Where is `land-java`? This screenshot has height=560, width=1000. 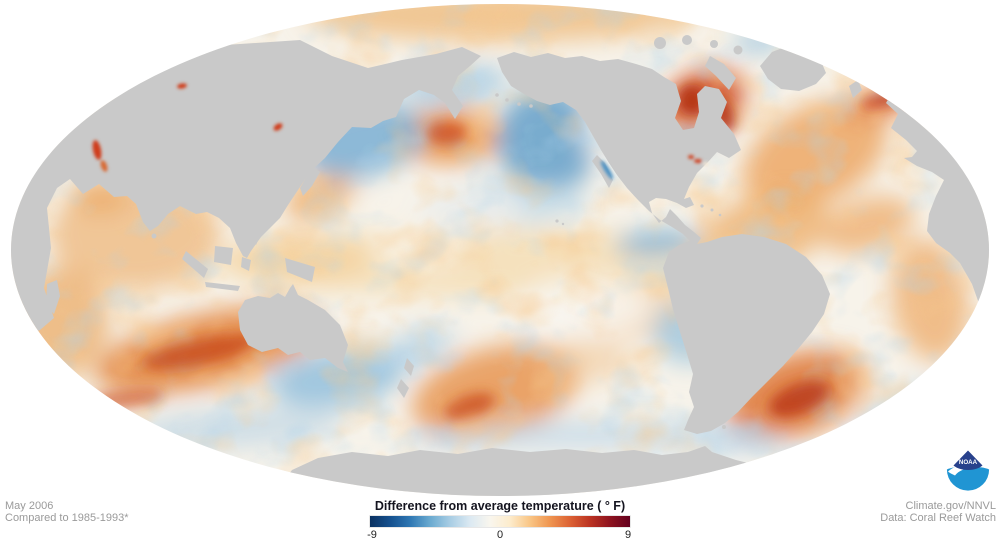 land-java is located at coordinates (222, 286).